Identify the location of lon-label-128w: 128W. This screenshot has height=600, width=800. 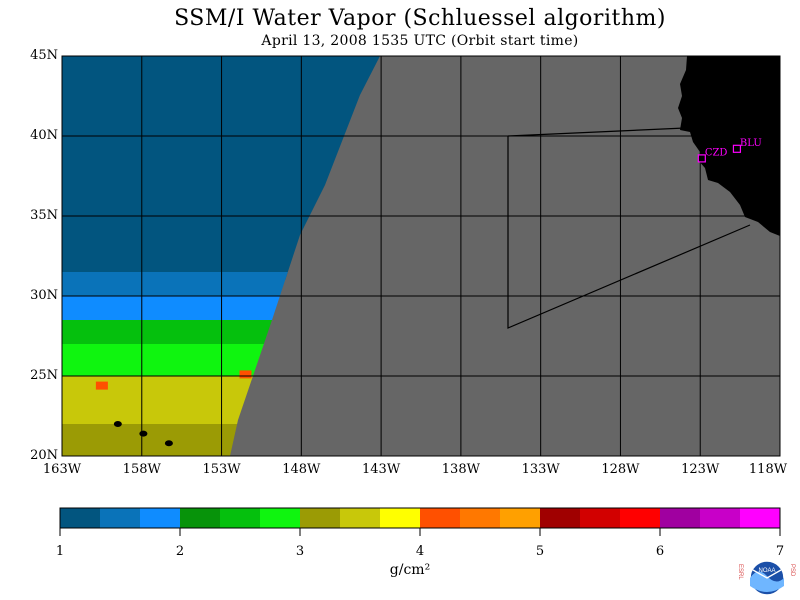
(620, 469).